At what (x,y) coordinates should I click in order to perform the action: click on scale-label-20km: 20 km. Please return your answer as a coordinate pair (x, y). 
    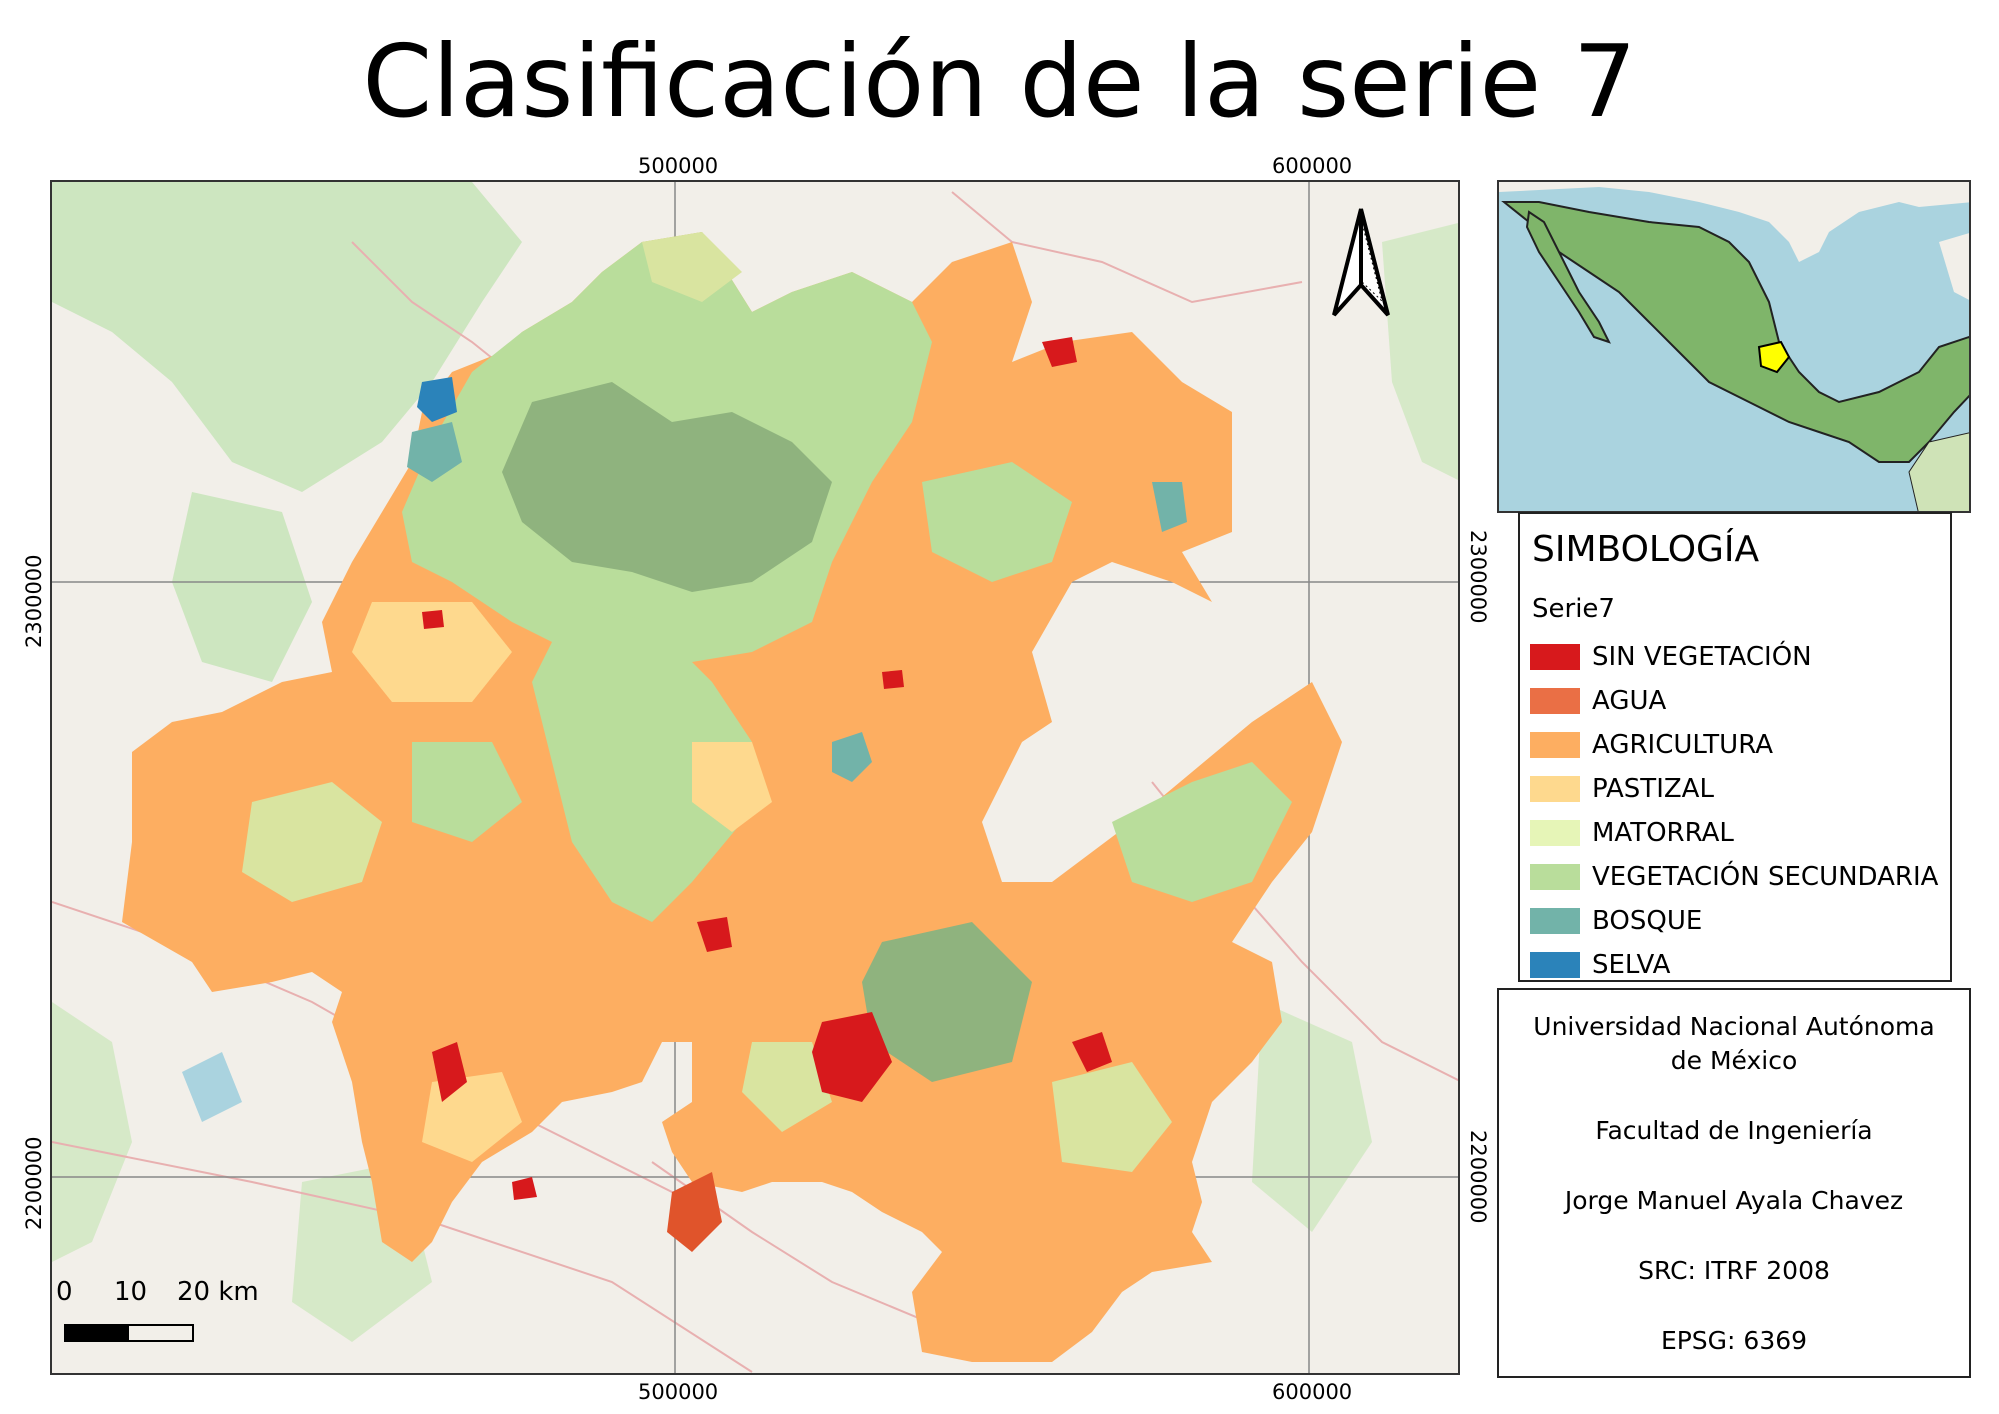
    Looking at the image, I should click on (218, 1292).